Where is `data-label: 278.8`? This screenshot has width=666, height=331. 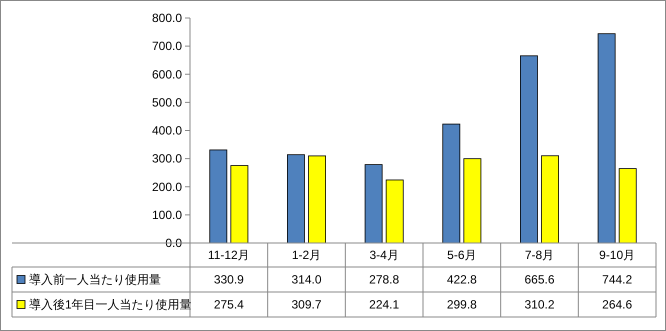
data-label: 278.8 is located at coordinates (384, 279).